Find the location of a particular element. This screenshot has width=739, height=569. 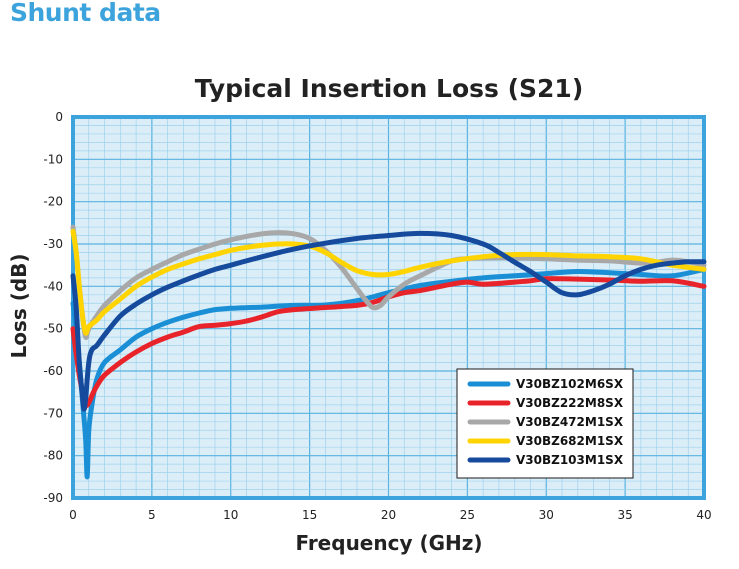

y-tick-label: -30 is located at coordinates (53, 244).